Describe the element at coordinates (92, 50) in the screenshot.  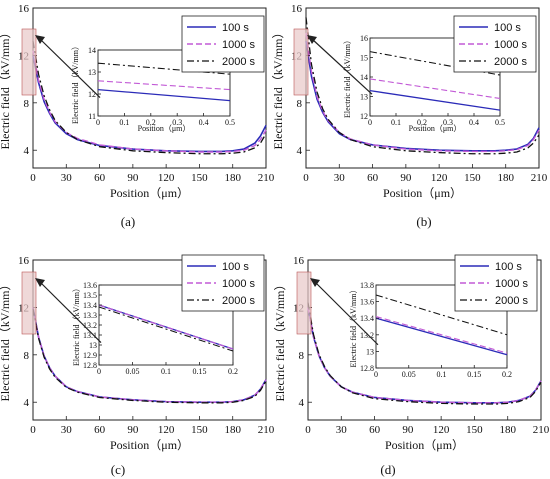
I see `inset-y-tick-label: 14` at that location.